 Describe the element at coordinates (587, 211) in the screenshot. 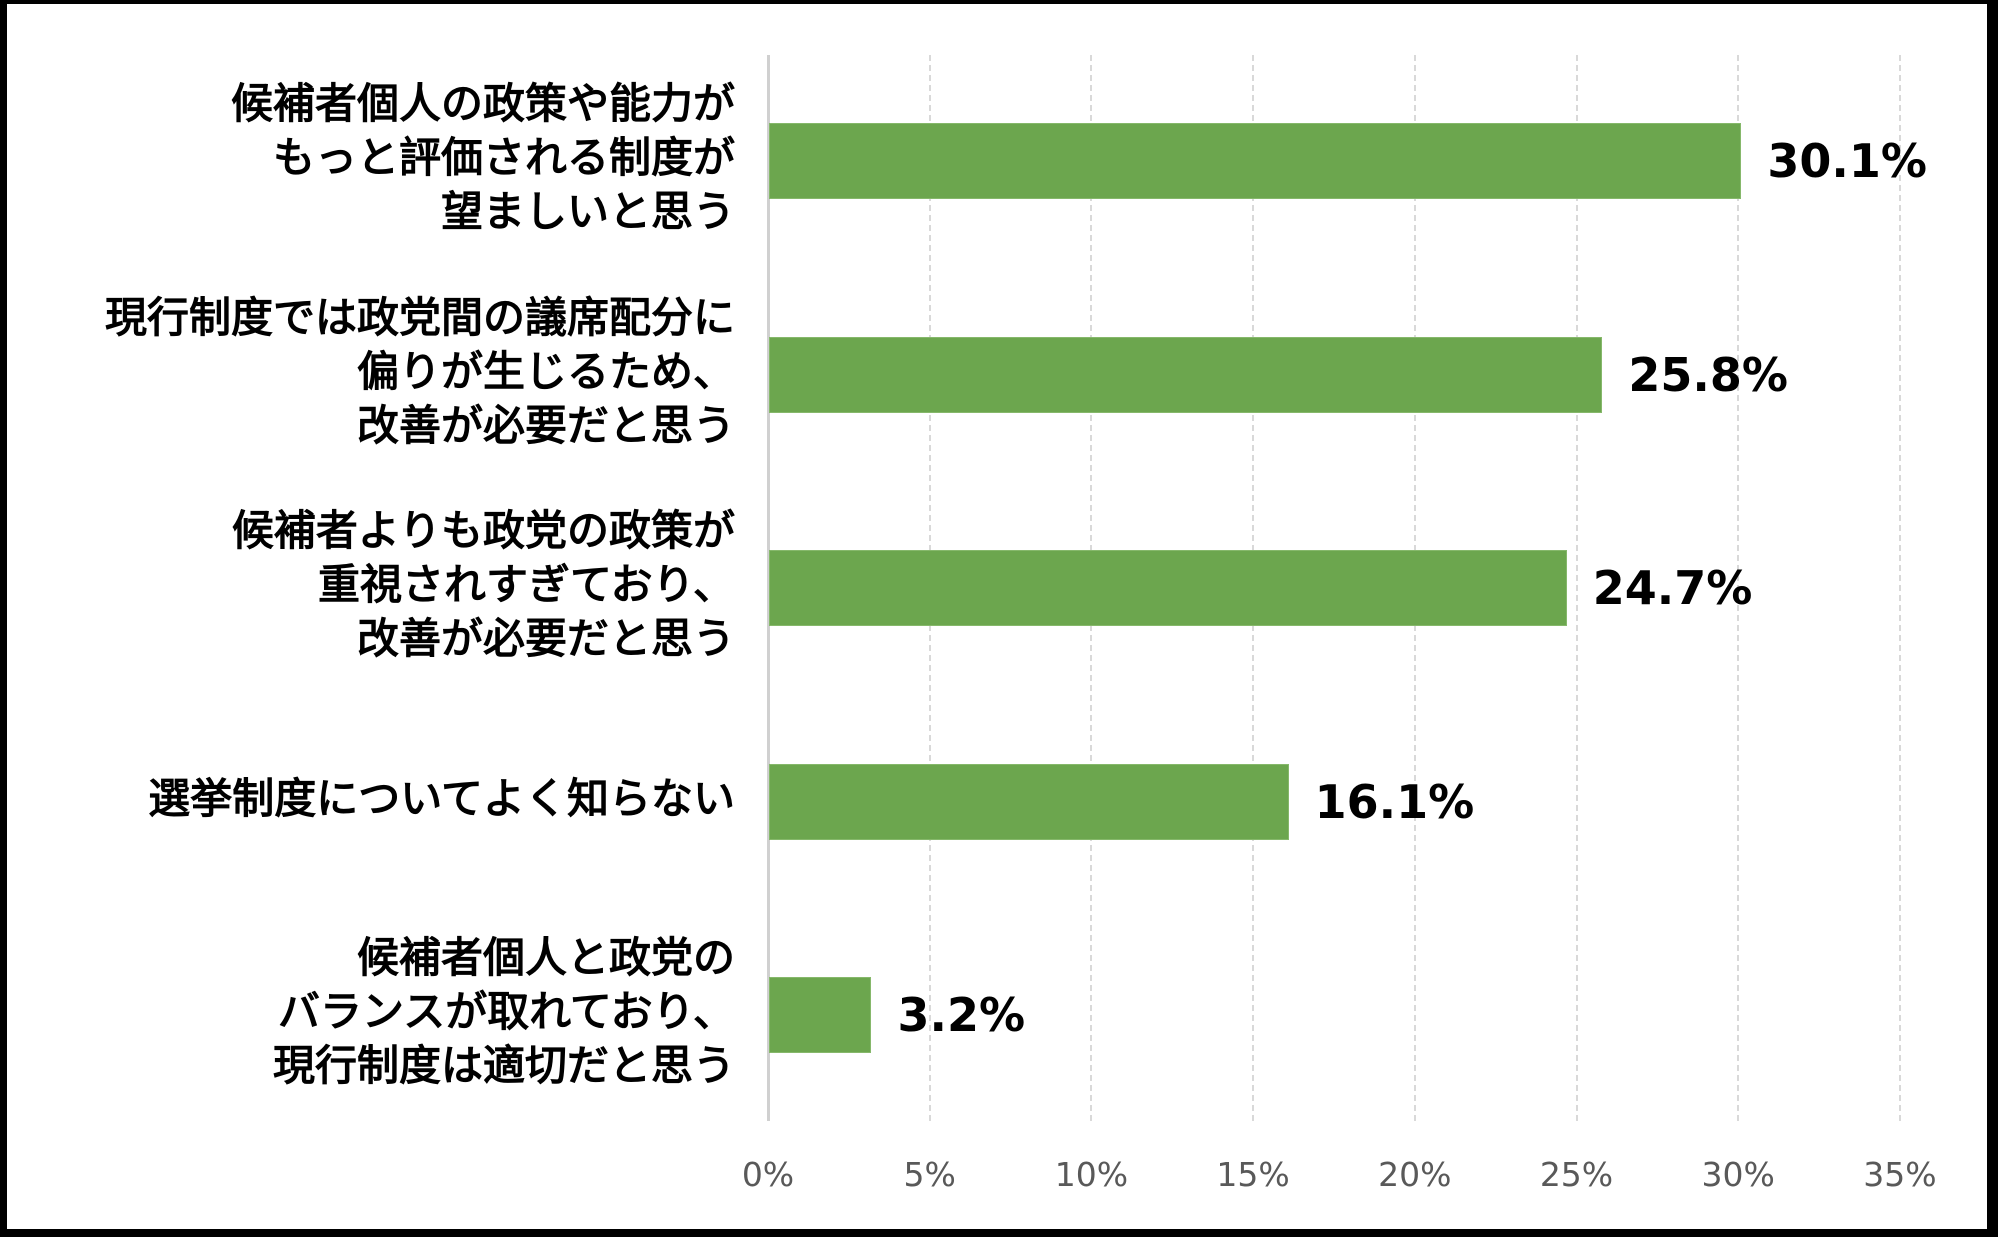

I see `category-label-line: 望ましいと思う` at that location.